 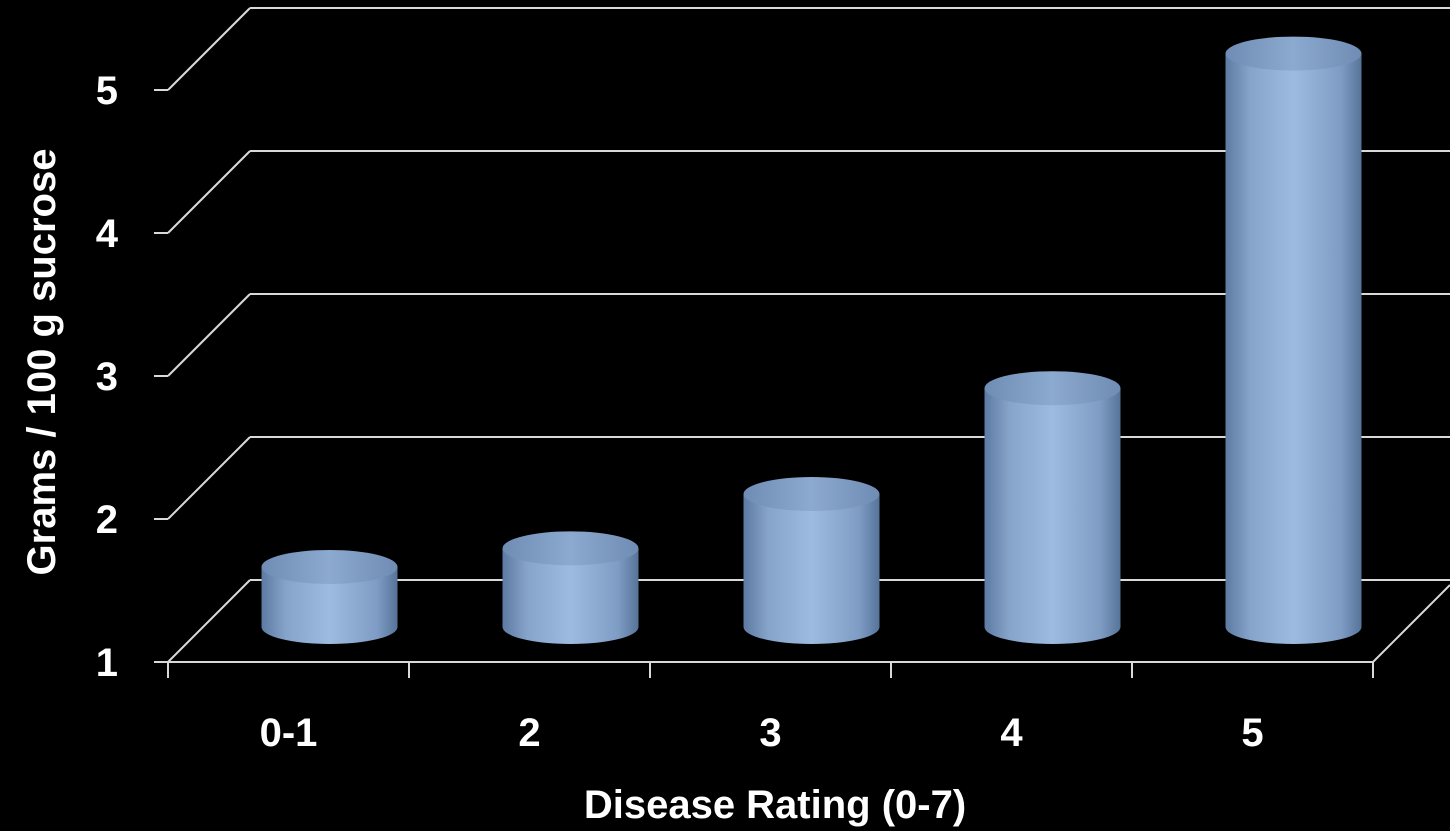 What do you see at coordinates (529, 733) in the screenshot?
I see `x-tick-label: 2` at bounding box center [529, 733].